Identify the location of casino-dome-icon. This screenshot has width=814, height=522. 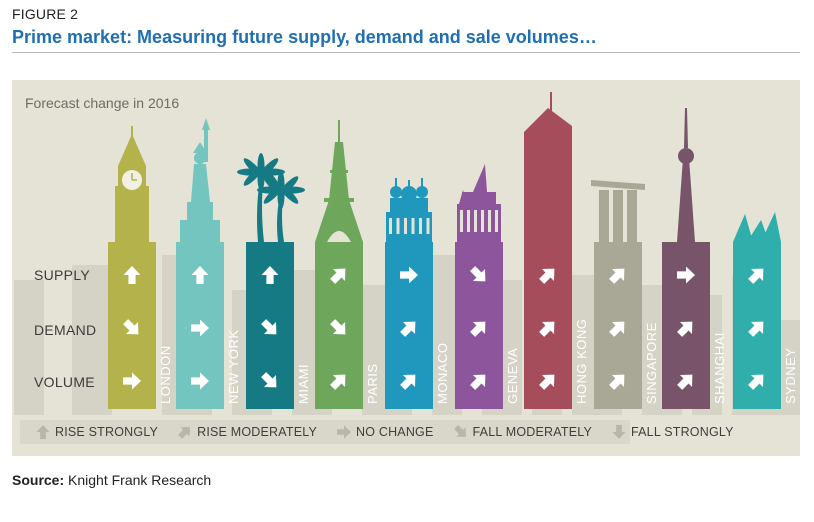
(409, 210).